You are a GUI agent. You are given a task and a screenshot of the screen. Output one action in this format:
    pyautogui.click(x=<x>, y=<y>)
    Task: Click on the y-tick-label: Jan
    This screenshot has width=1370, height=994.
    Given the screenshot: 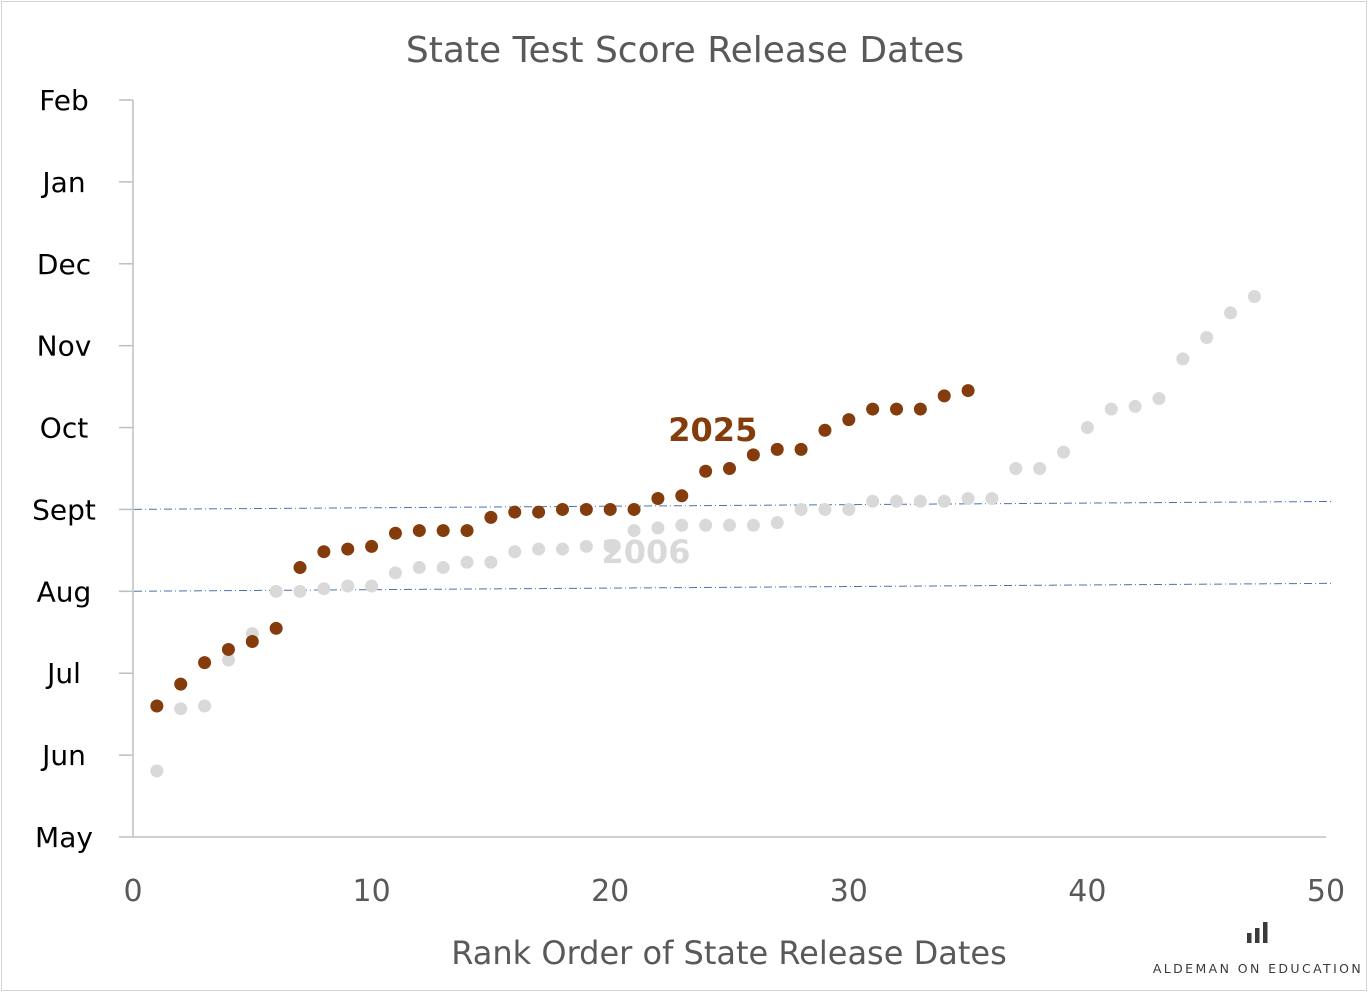 What is the action you would take?
    pyautogui.click(x=62, y=182)
    